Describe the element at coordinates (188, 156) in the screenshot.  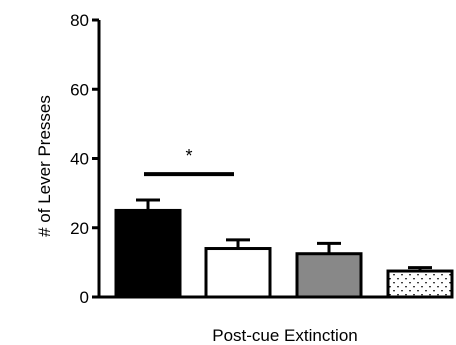
I see `significance-star: *` at that location.